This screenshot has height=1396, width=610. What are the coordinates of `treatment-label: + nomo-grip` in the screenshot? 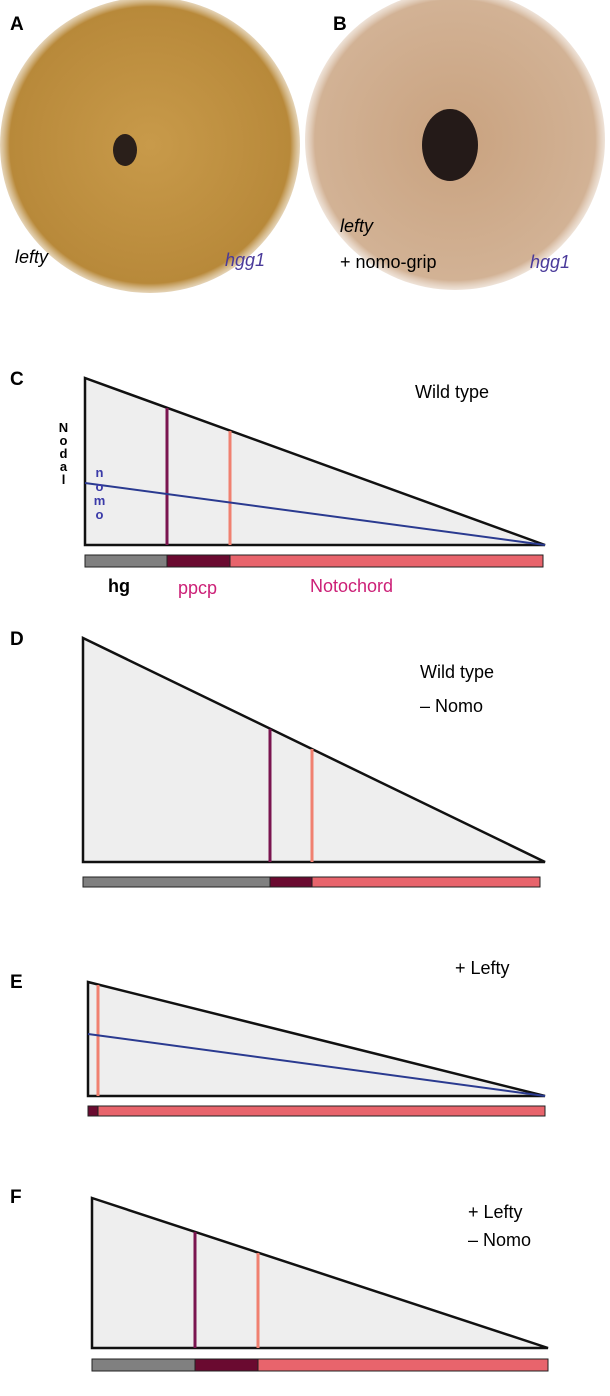 It's located at (388, 262).